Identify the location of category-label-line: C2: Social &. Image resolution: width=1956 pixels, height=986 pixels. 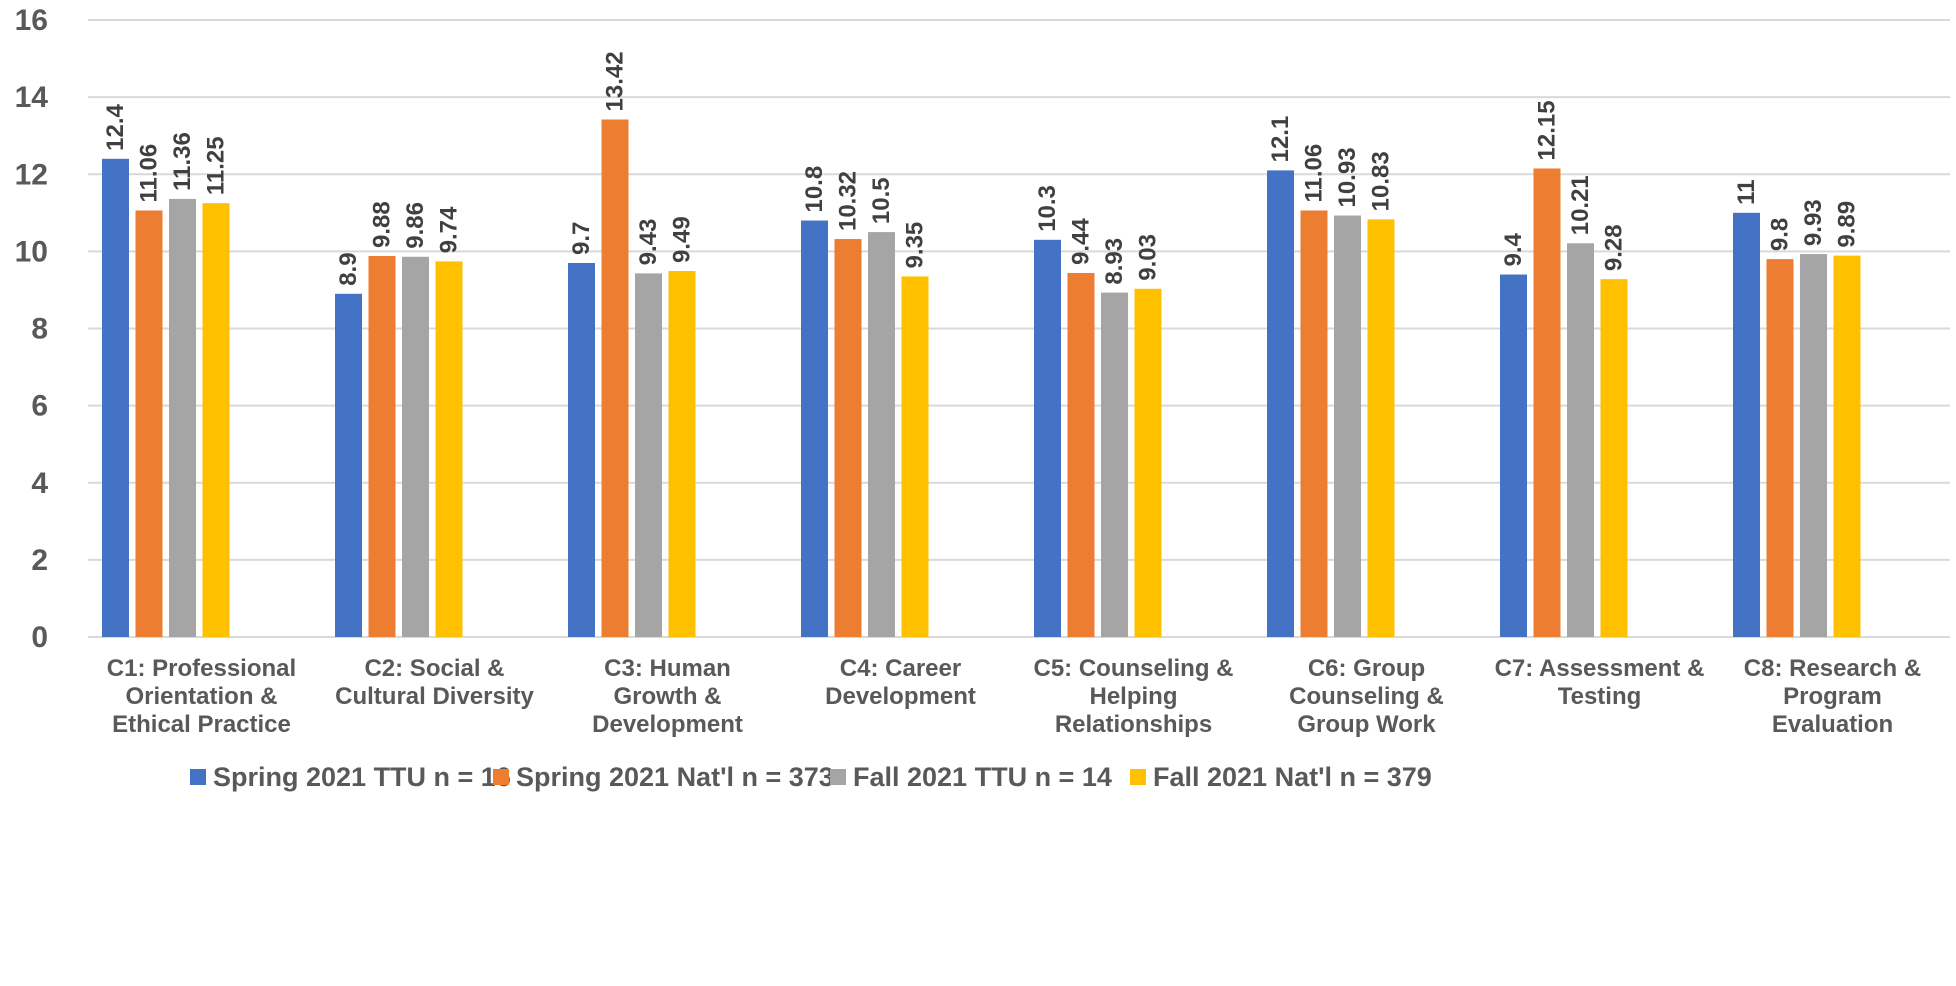
(434, 668).